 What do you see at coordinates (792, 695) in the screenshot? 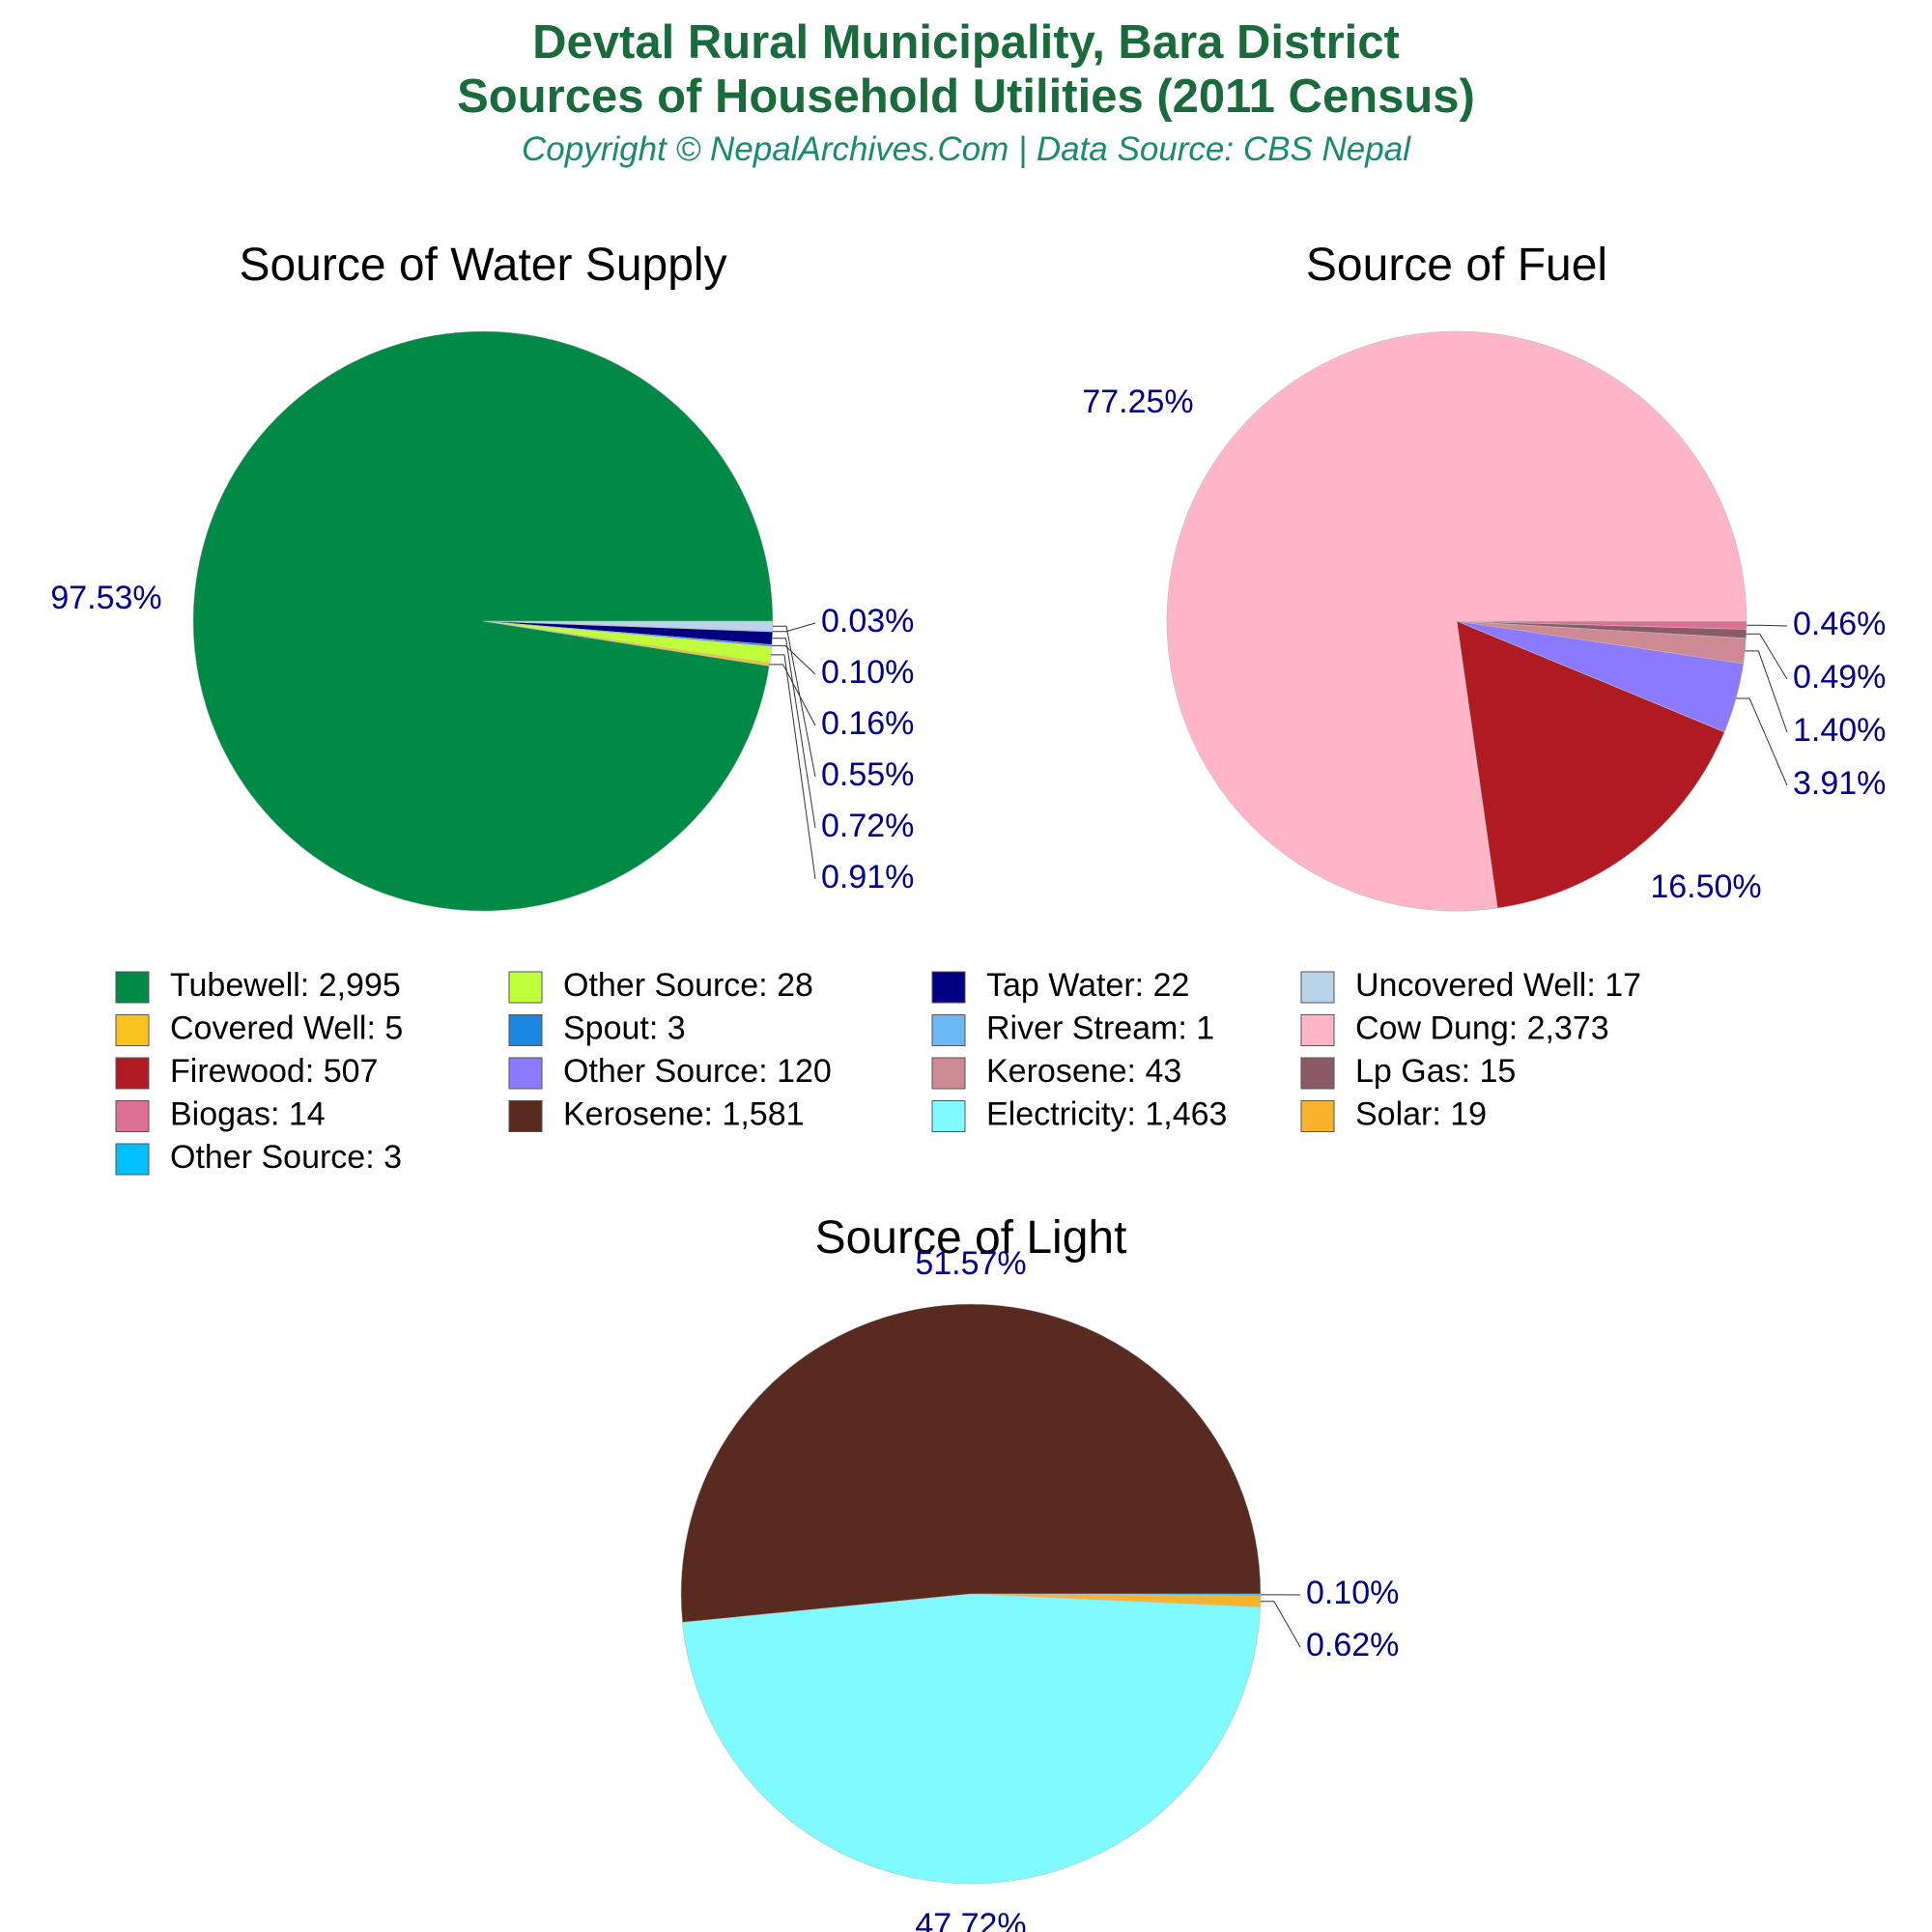
I see `leader-line-source-of-water-supply-covered-well` at bounding box center [792, 695].